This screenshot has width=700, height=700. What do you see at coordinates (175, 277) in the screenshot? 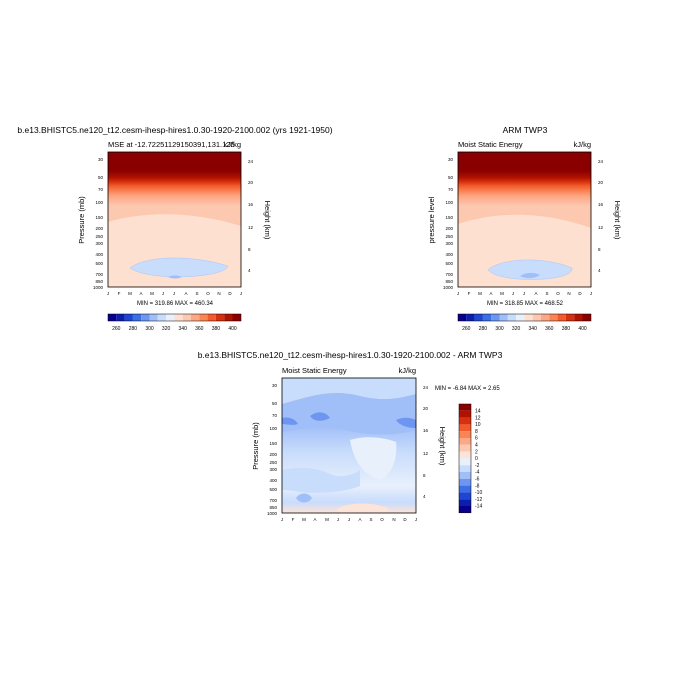
I see `panel-a-contour-low` at bounding box center [175, 277].